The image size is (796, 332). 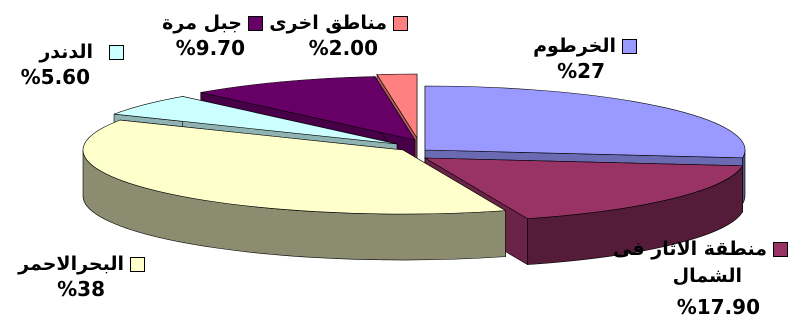 I want to click on slice-name-line1: منطقة الاثار فى, so click(x=690, y=249).